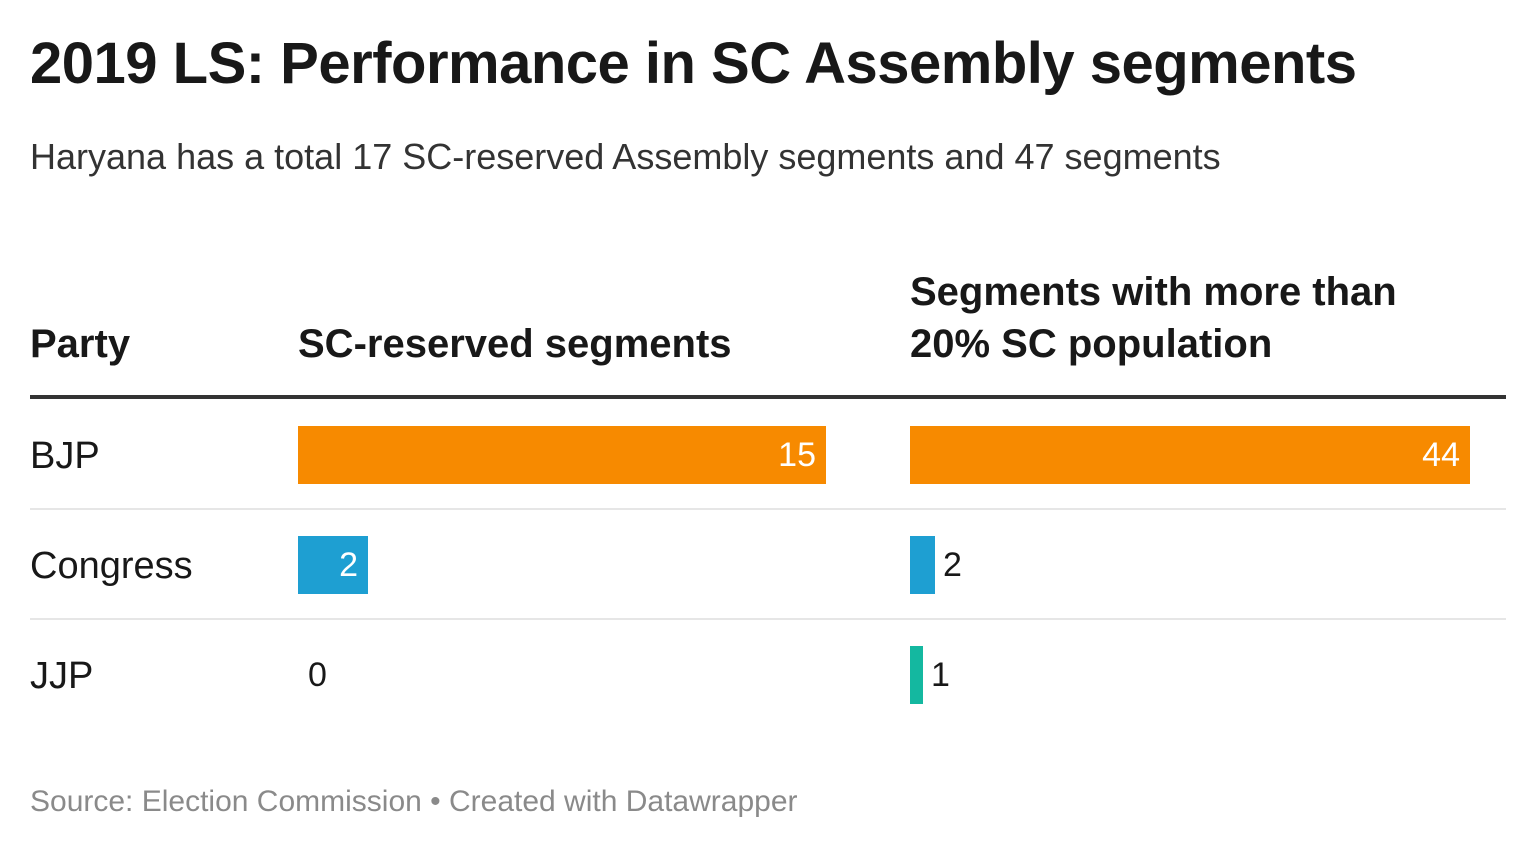 The width and height of the screenshot is (1536, 853). Describe the element at coordinates (317, 675) in the screenshot. I see `value-label-sc-reserved-jjp: 0` at that location.